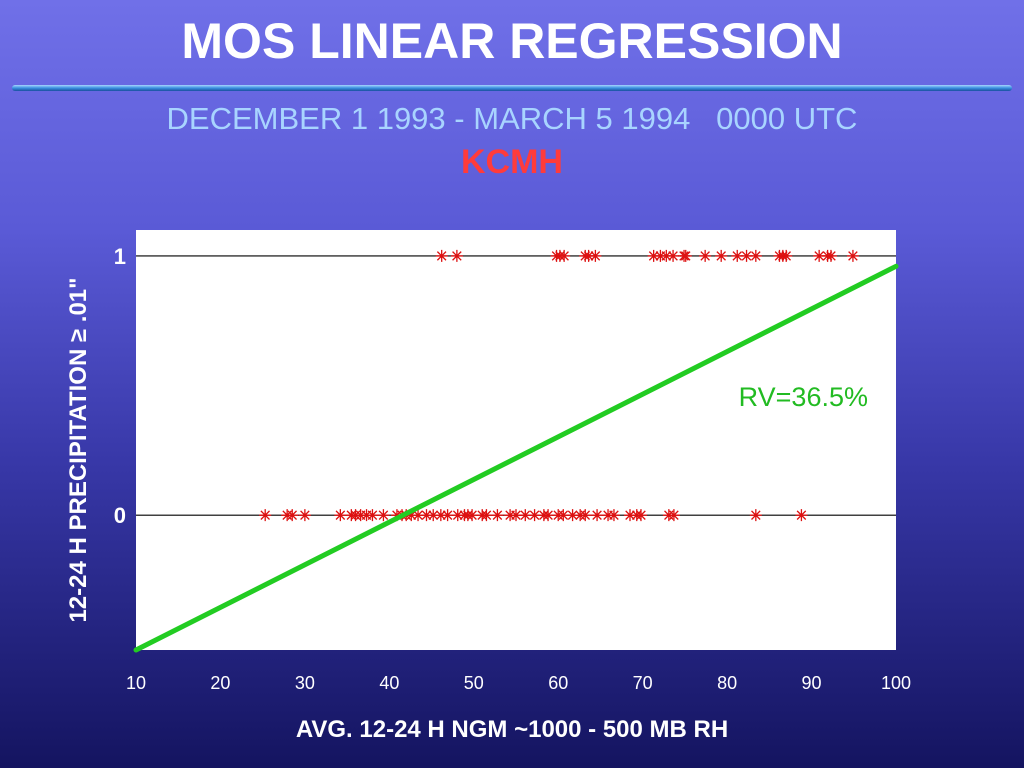  What do you see at coordinates (305, 683) in the screenshot?
I see `x-tick-label: 30` at bounding box center [305, 683].